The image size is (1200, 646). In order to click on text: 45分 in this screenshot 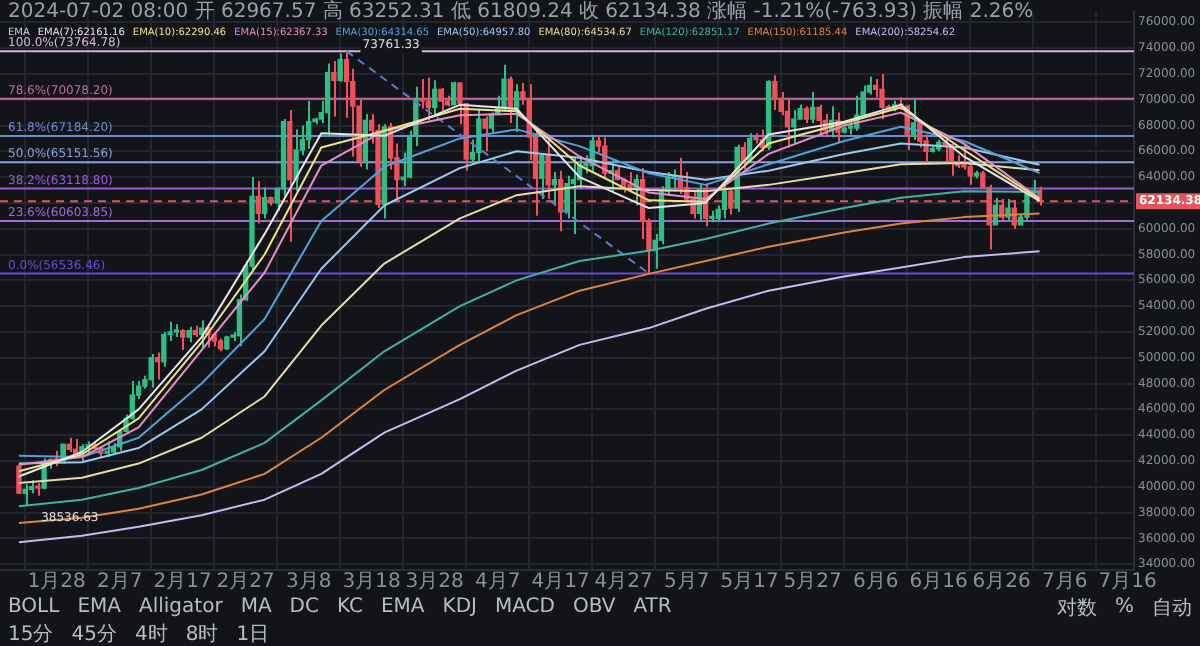, I will do `click(94, 633)`.